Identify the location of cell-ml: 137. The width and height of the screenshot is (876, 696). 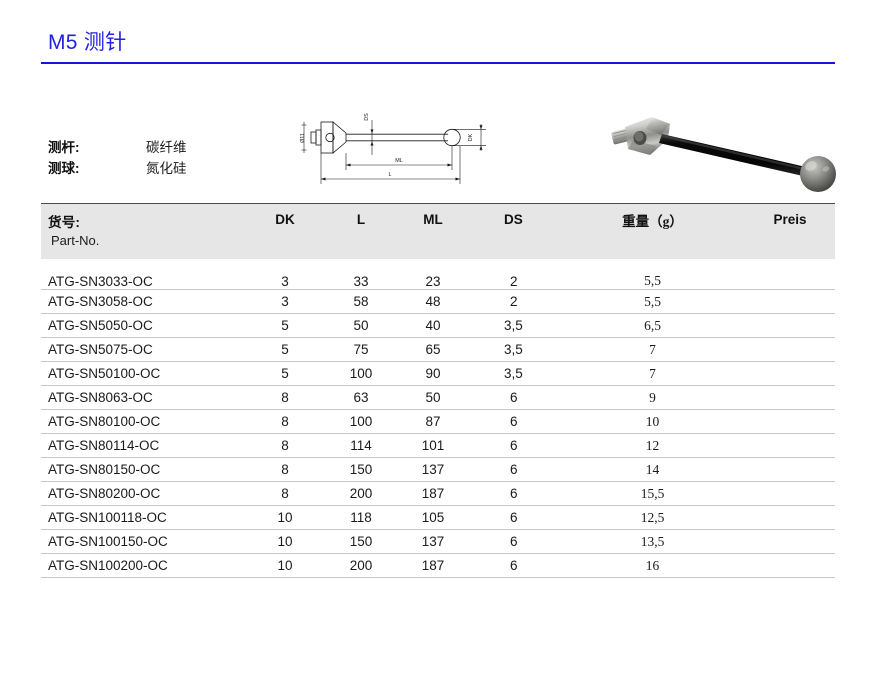
(433, 469).